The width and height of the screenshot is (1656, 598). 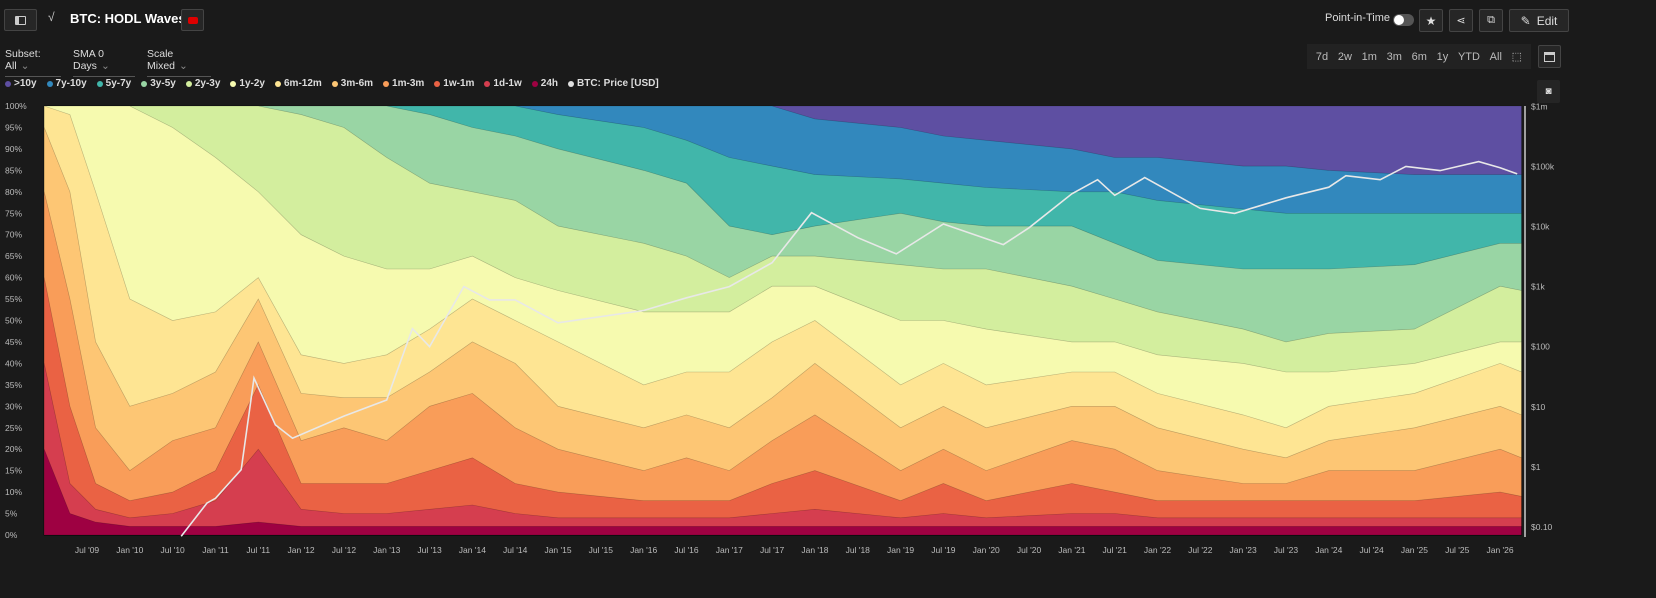 I want to click on x-tick-label: Jul '21, so click(x=1115, y=550).